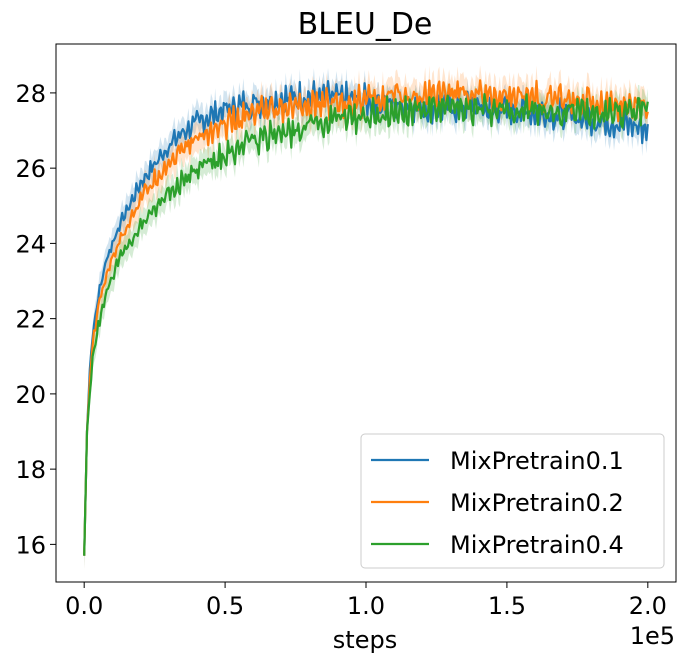 This screenshot has height=663, width=685. I want to click on x-tick-label: 2.0, so click(648, 606).